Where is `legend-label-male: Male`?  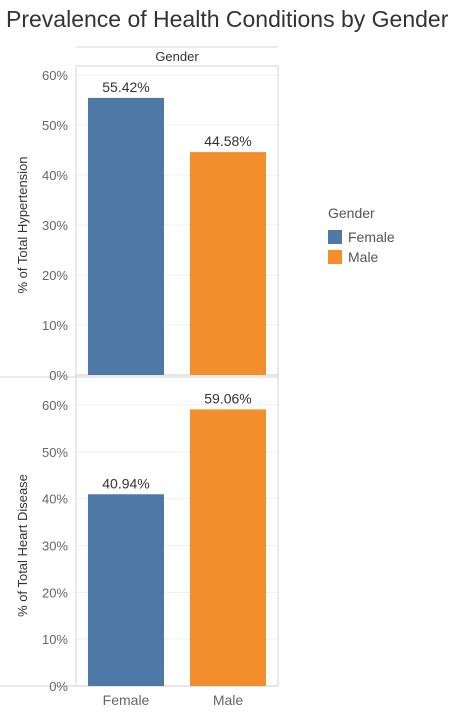 legend-label-male: Male is located at coordinates (363, 257).